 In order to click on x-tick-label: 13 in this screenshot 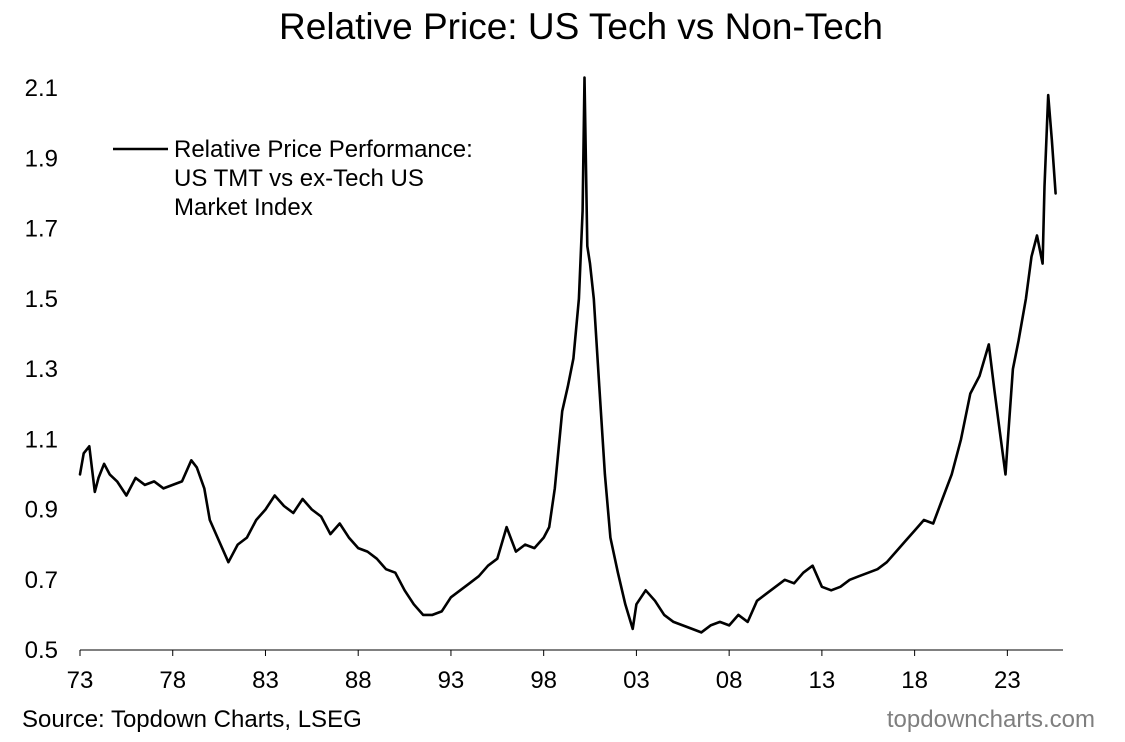, I will do `click(822, 680)`.